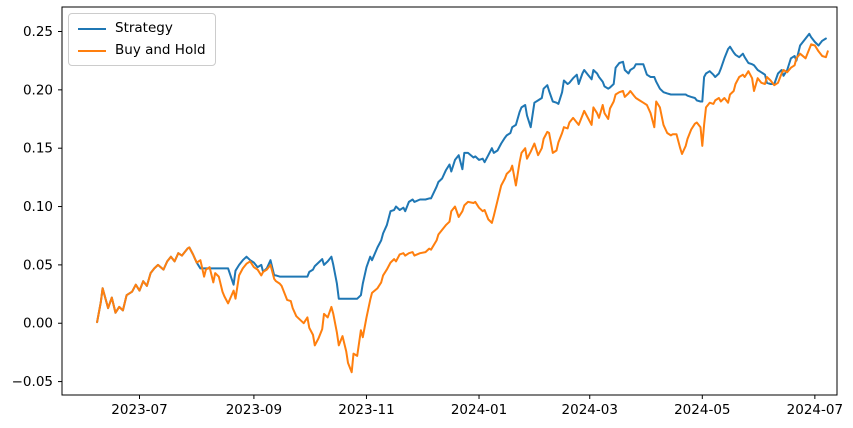 The image size is (853, 428). What do you see at coordinates (479, 410) in the screenshot?
I see `x-tick-label: 2024-01` at bounding box center [479, 410].